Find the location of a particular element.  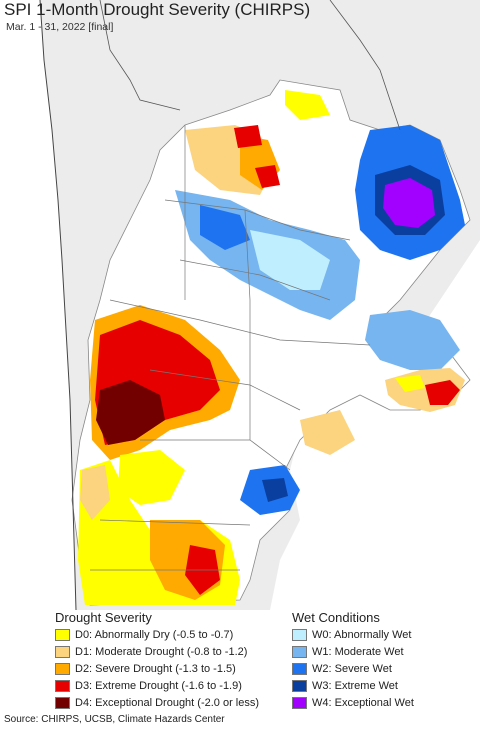

legend-label-d2: D2: Severe Drought (-1.3 to -1.5) is located at coordinates (155, 668).